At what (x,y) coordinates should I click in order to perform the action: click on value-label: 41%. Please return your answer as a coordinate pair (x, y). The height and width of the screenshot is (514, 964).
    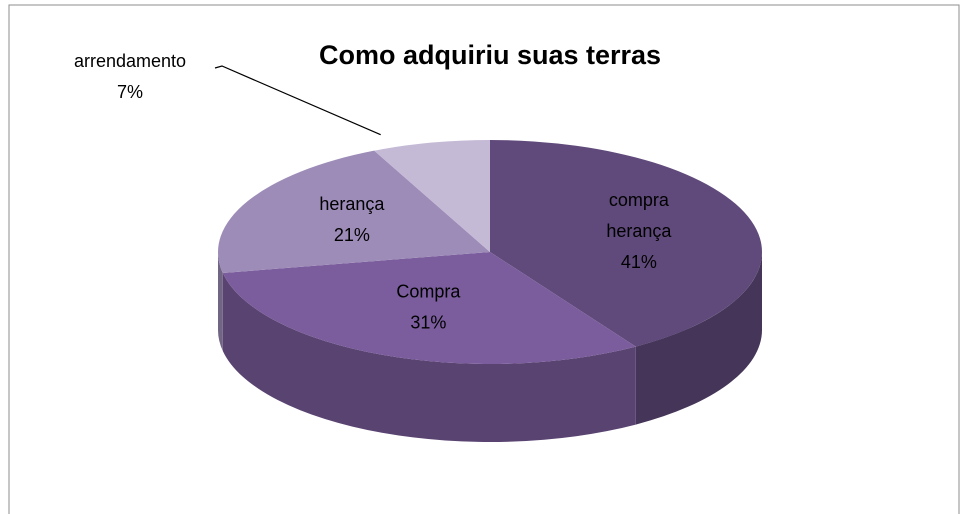
    Looking at the image, I should click on (639, 262).